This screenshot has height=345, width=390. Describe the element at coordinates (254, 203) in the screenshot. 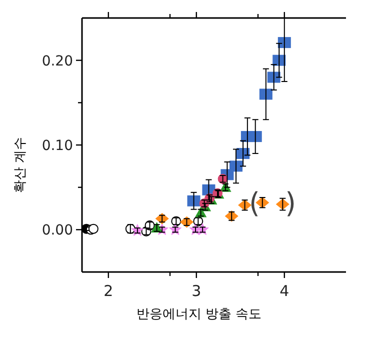

I see `annotation: (` at that location.